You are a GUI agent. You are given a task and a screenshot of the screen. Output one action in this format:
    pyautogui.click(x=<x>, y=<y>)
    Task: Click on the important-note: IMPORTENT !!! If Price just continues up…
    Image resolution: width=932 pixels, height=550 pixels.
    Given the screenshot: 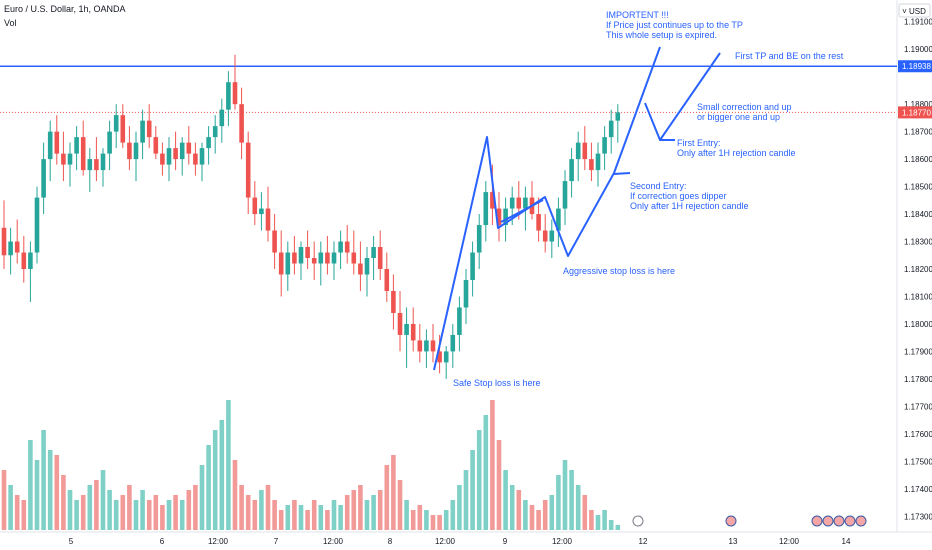 What is the action you would take?
    pyautogui.click(x=674, y=25)
    